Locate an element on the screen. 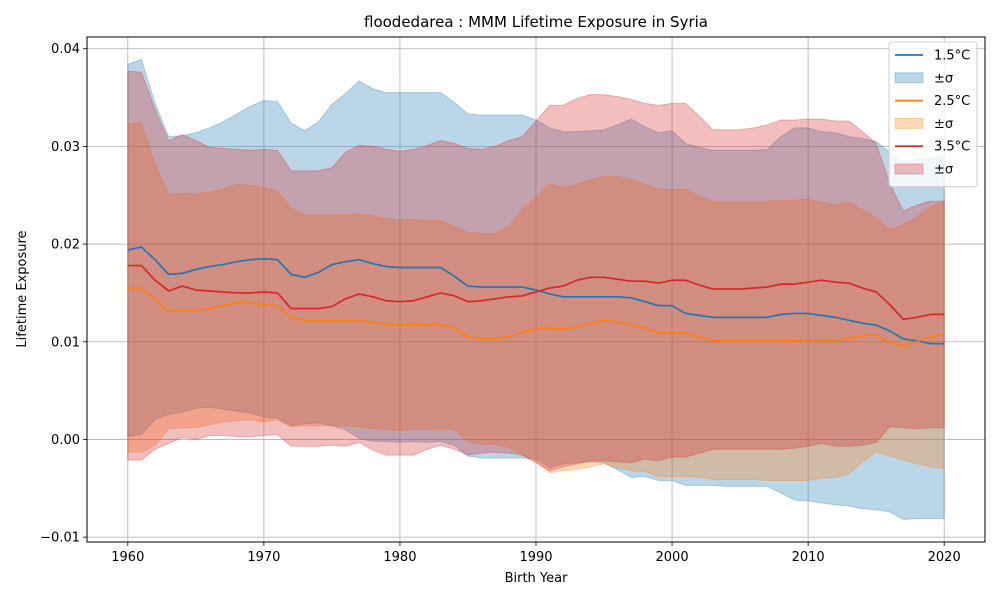  legend: 1.5°C ±σ 2.5°C ±σ 3.5°C ±σ is located at coordinates (933, 114).